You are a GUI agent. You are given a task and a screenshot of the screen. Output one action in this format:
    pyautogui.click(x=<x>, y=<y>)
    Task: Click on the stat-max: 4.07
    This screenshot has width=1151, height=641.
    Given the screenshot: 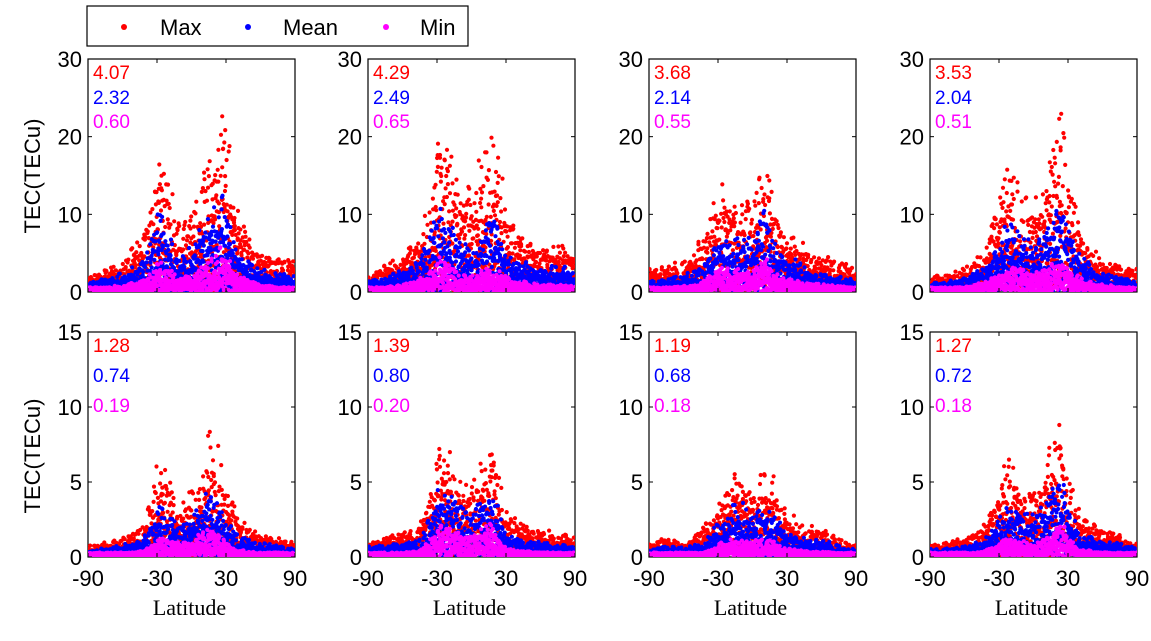 What is the action you would take?
    pyautogui.click(x=111, y=73)
    